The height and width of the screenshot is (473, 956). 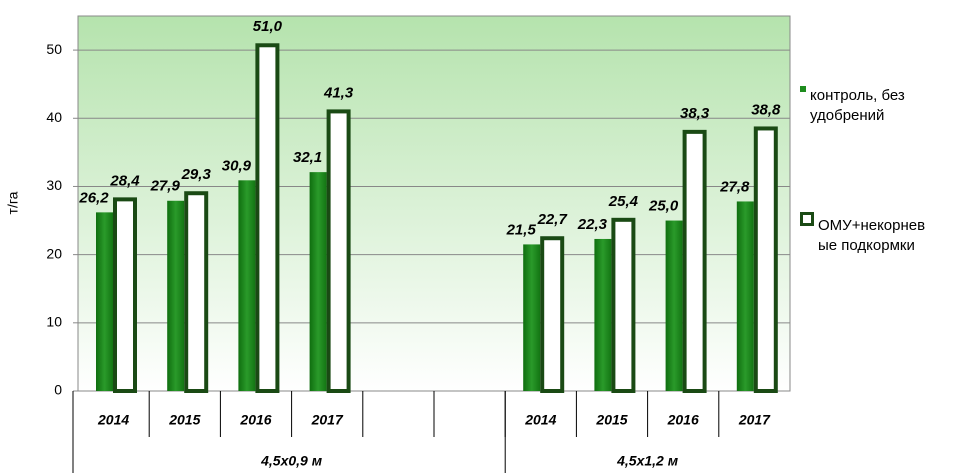 I want to click on y-axis-label: т/га, so click(x=13, y=202).